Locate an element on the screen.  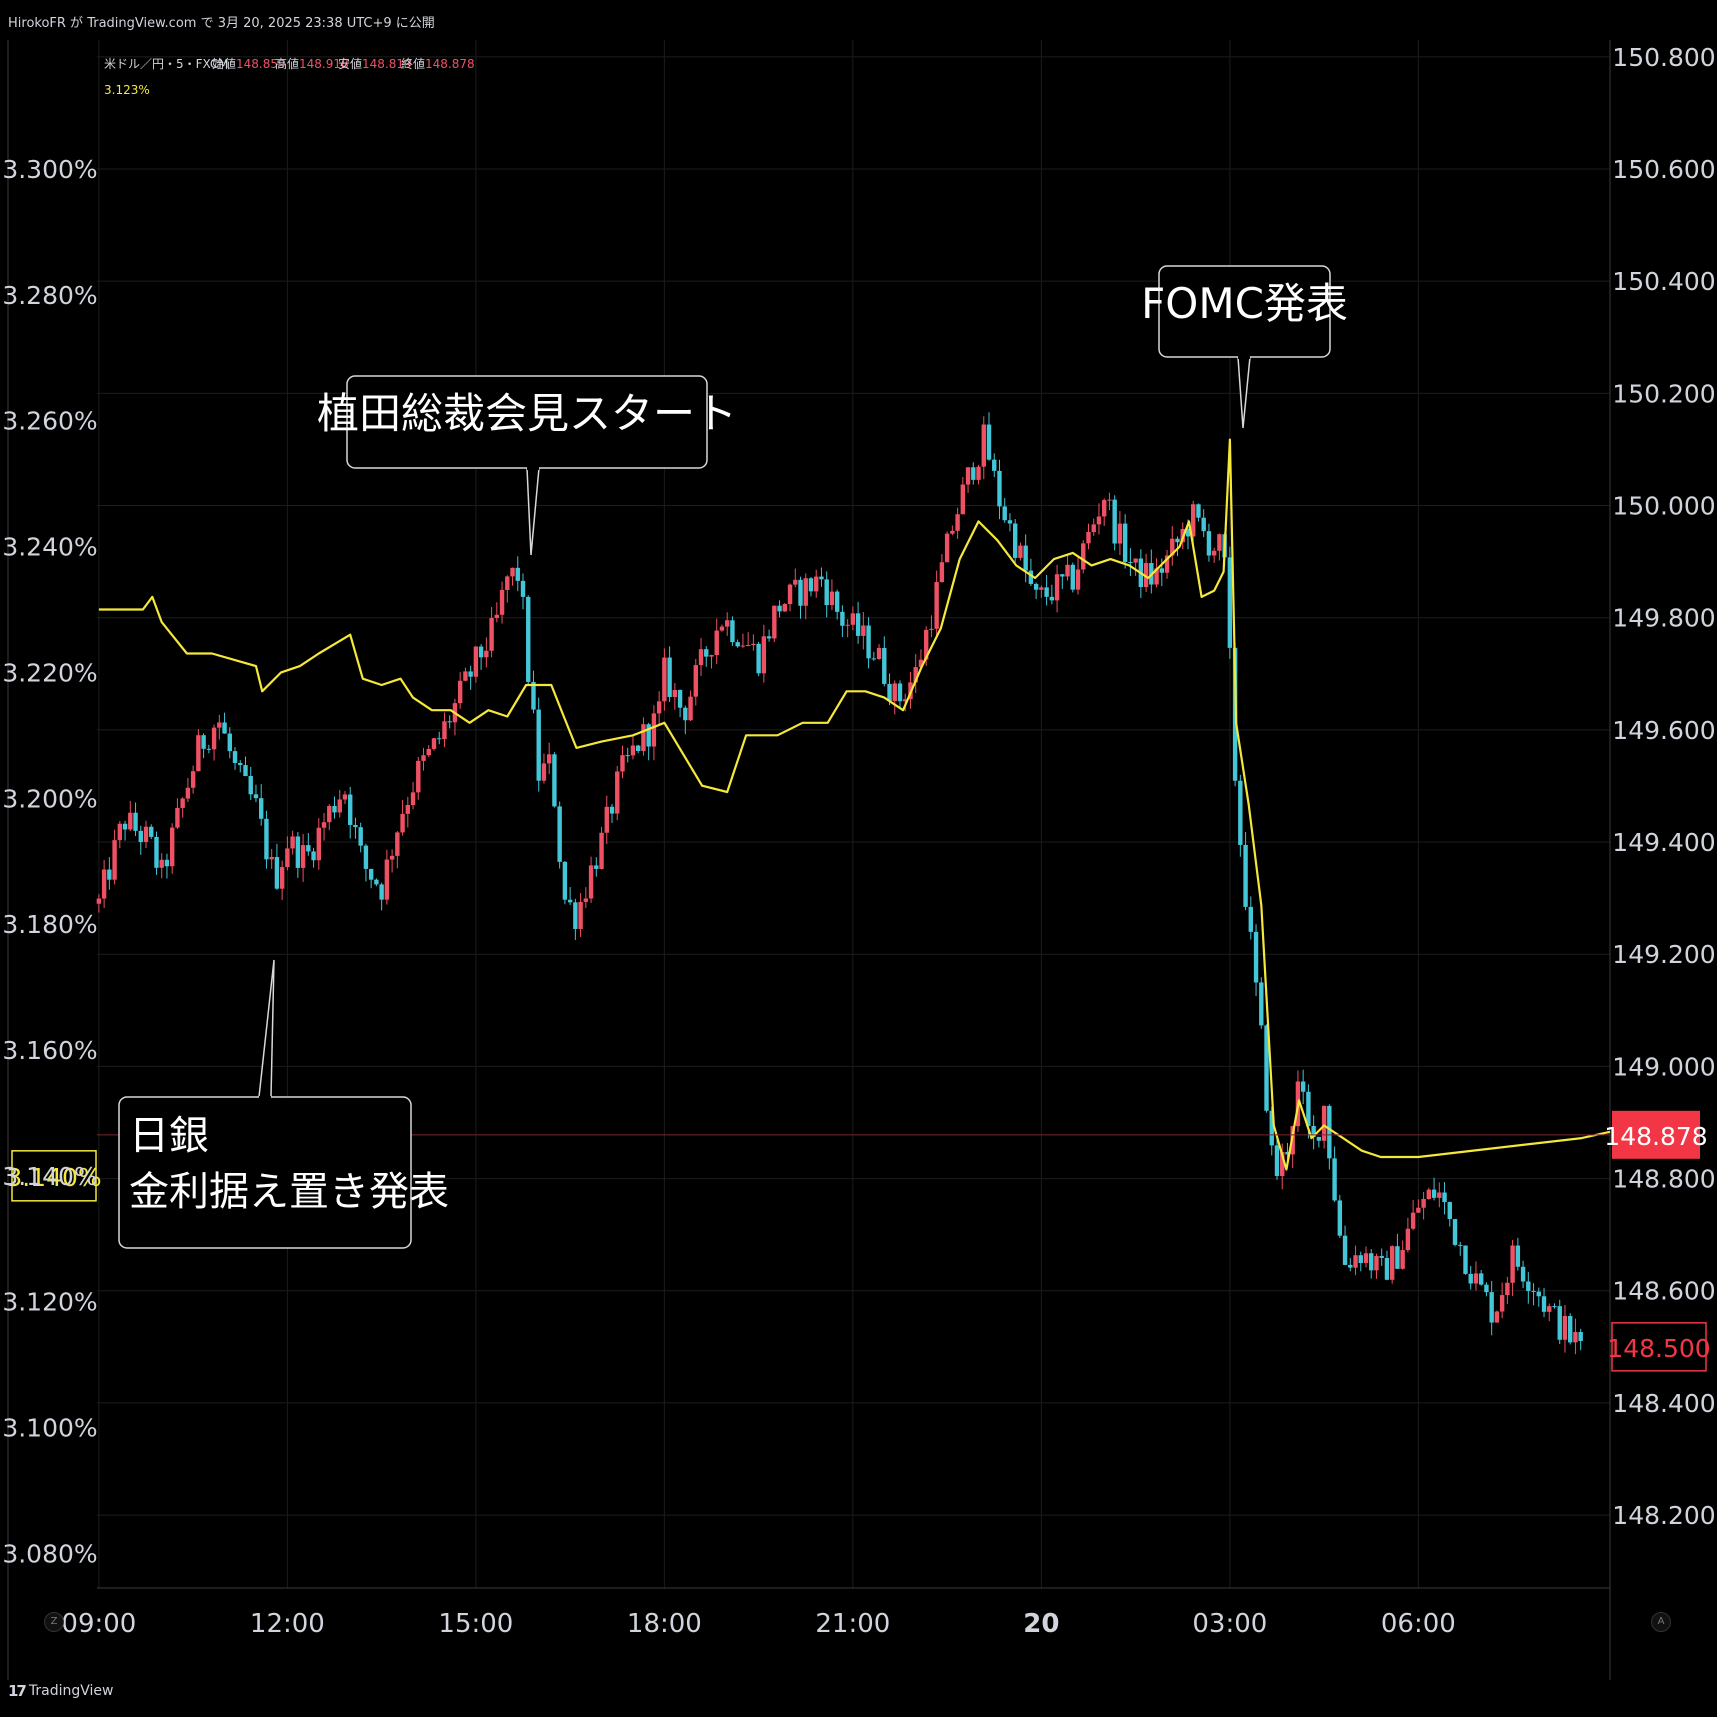
yield-tick-label: 3.300% is located at coordinates (49, 169).